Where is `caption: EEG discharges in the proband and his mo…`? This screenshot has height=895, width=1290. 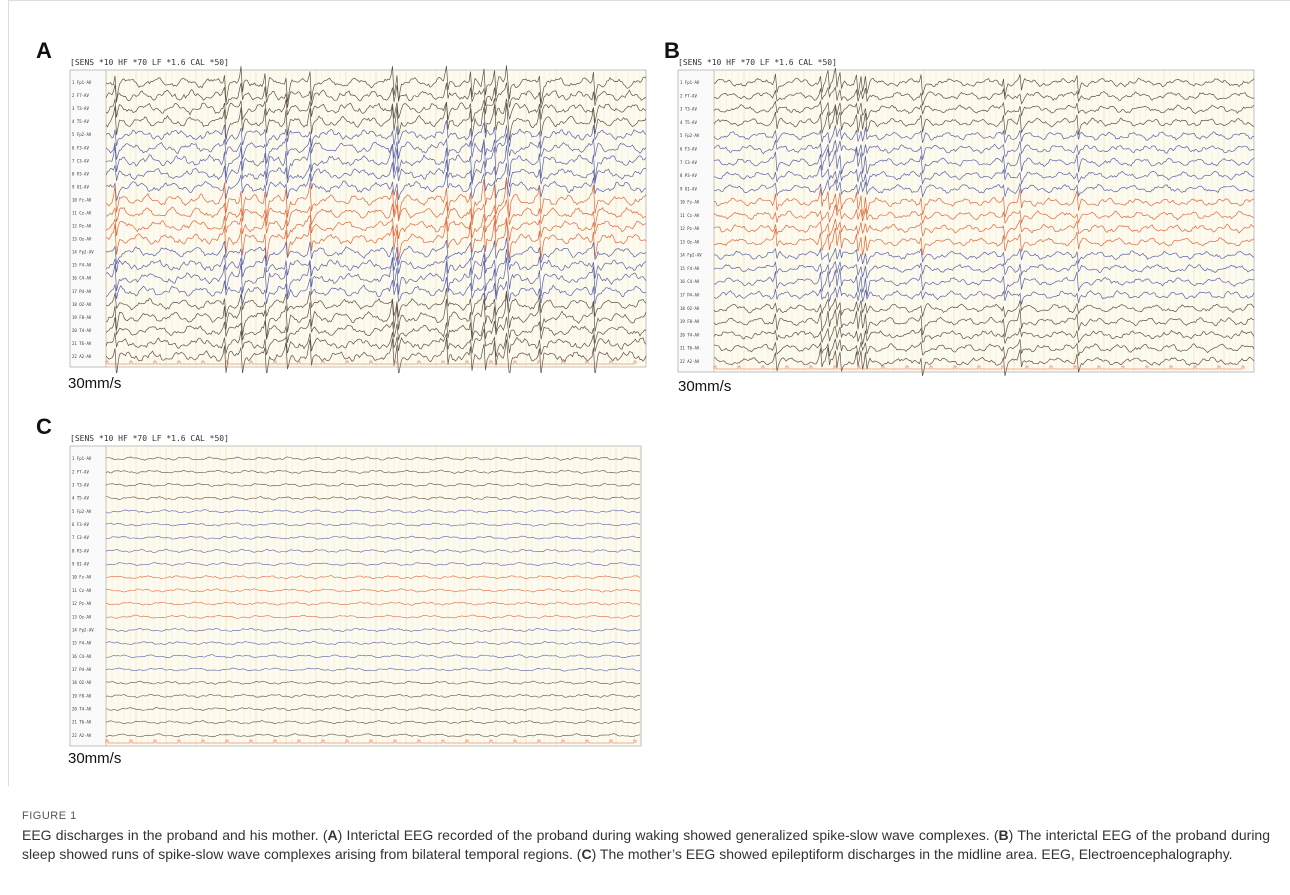 caption: EEG discharges in the proband and his mo… is located at coordinates (646, 845).